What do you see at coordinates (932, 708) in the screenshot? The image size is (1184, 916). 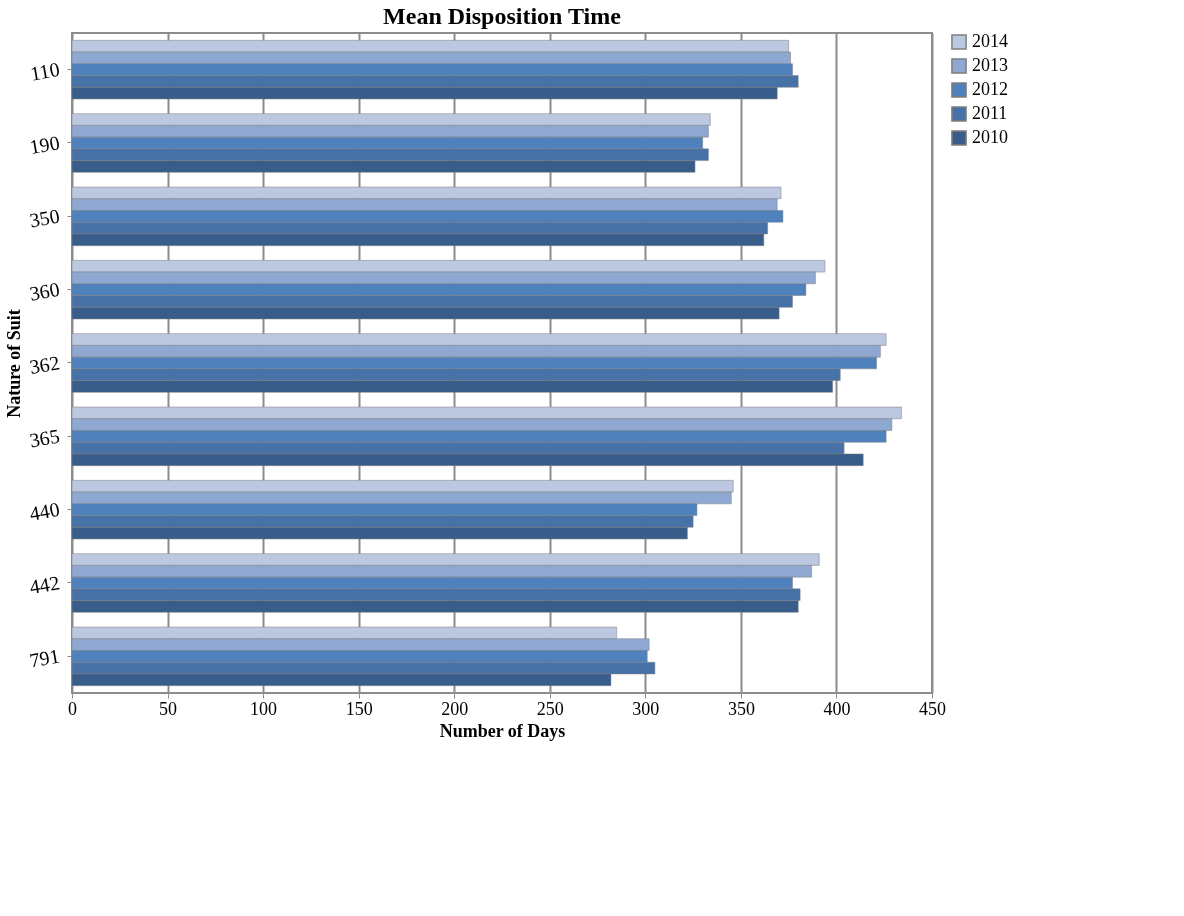 I see `x-tick-label: 450` at bounding box center [932, 708].